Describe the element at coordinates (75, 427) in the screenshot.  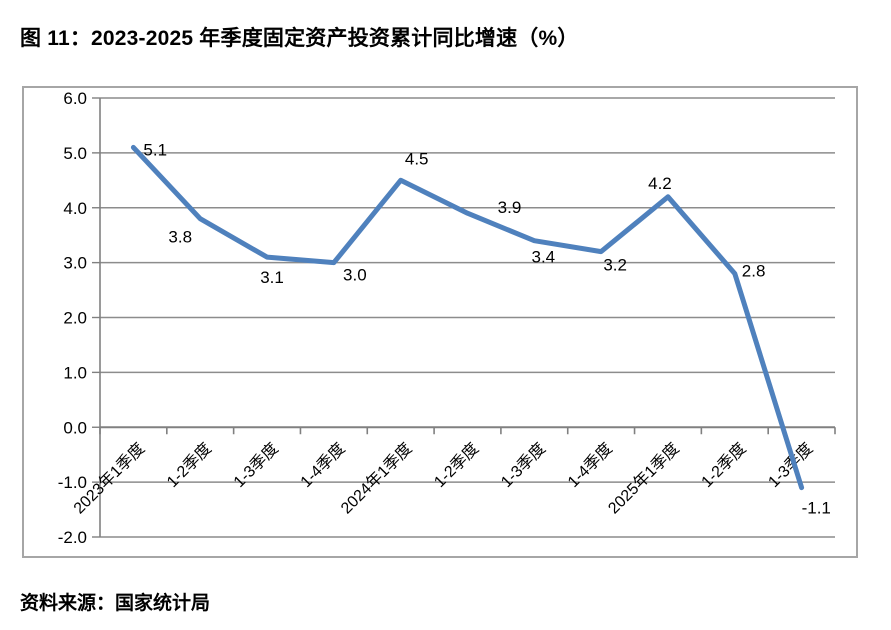
I see `y-axis-label: 0.0` at that location.